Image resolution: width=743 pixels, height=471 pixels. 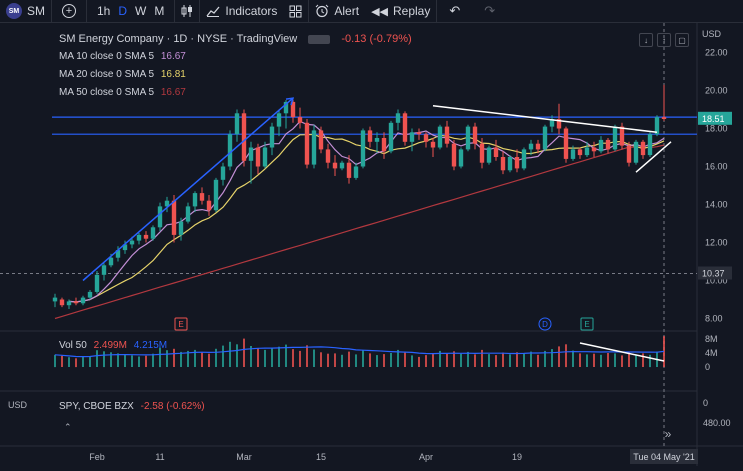 I want to click on maximize-pane-button: ▢, so click(x=682, y=40).